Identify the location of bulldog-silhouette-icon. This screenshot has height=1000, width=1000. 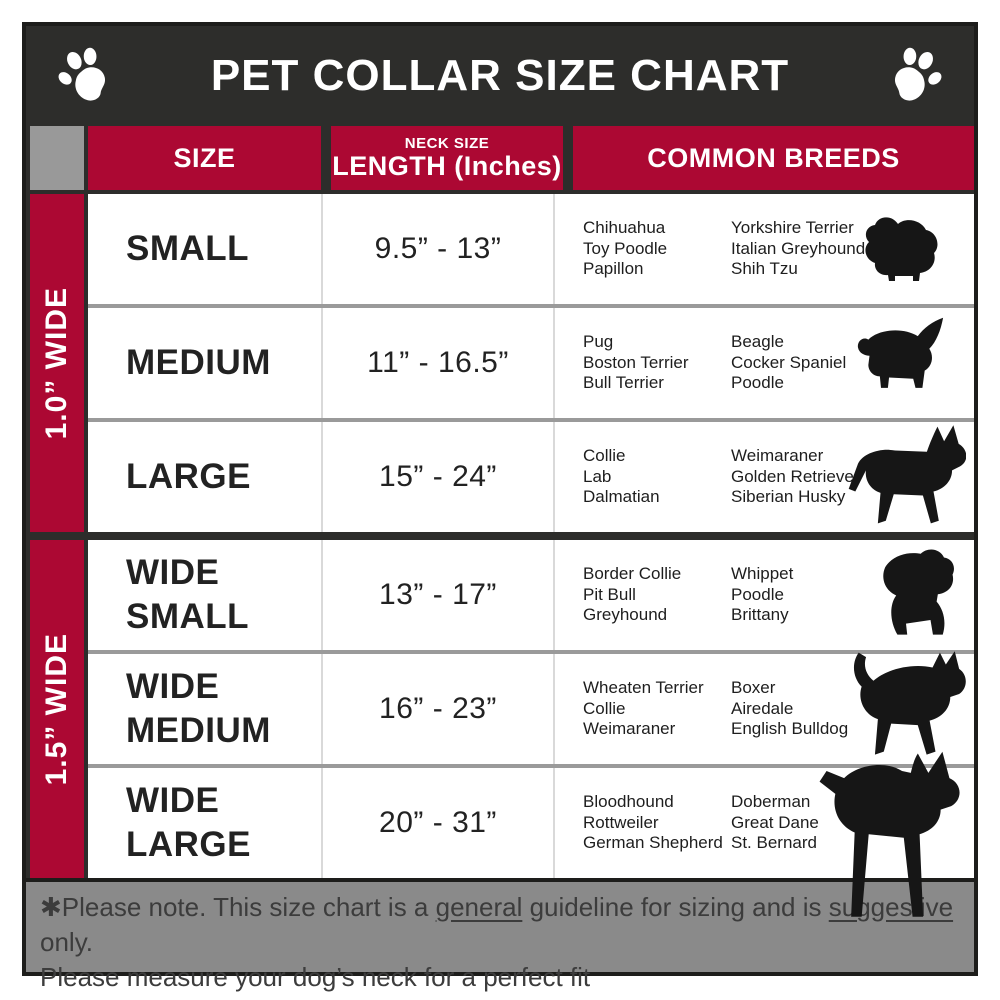
(928, 595).